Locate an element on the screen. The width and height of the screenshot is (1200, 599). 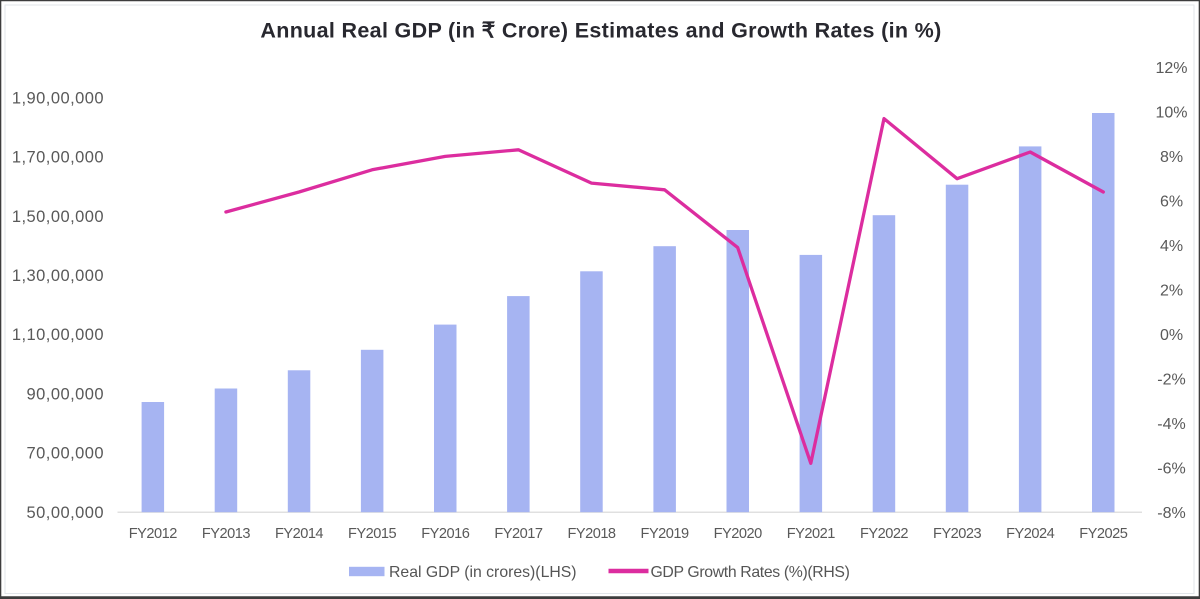
svg-text: FY2019 is located at coordinates (665, 534).